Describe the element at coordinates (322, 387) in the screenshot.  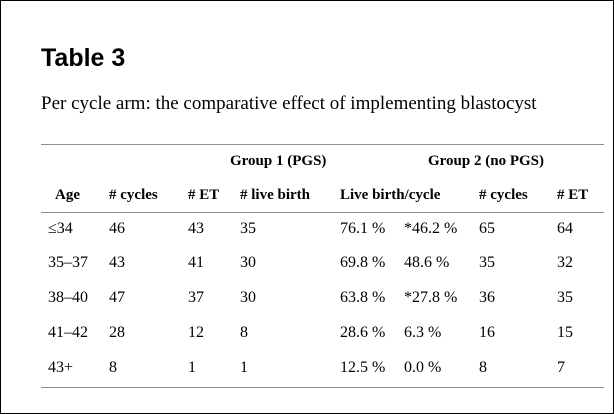
I see `table-bottom-rule` at that location.